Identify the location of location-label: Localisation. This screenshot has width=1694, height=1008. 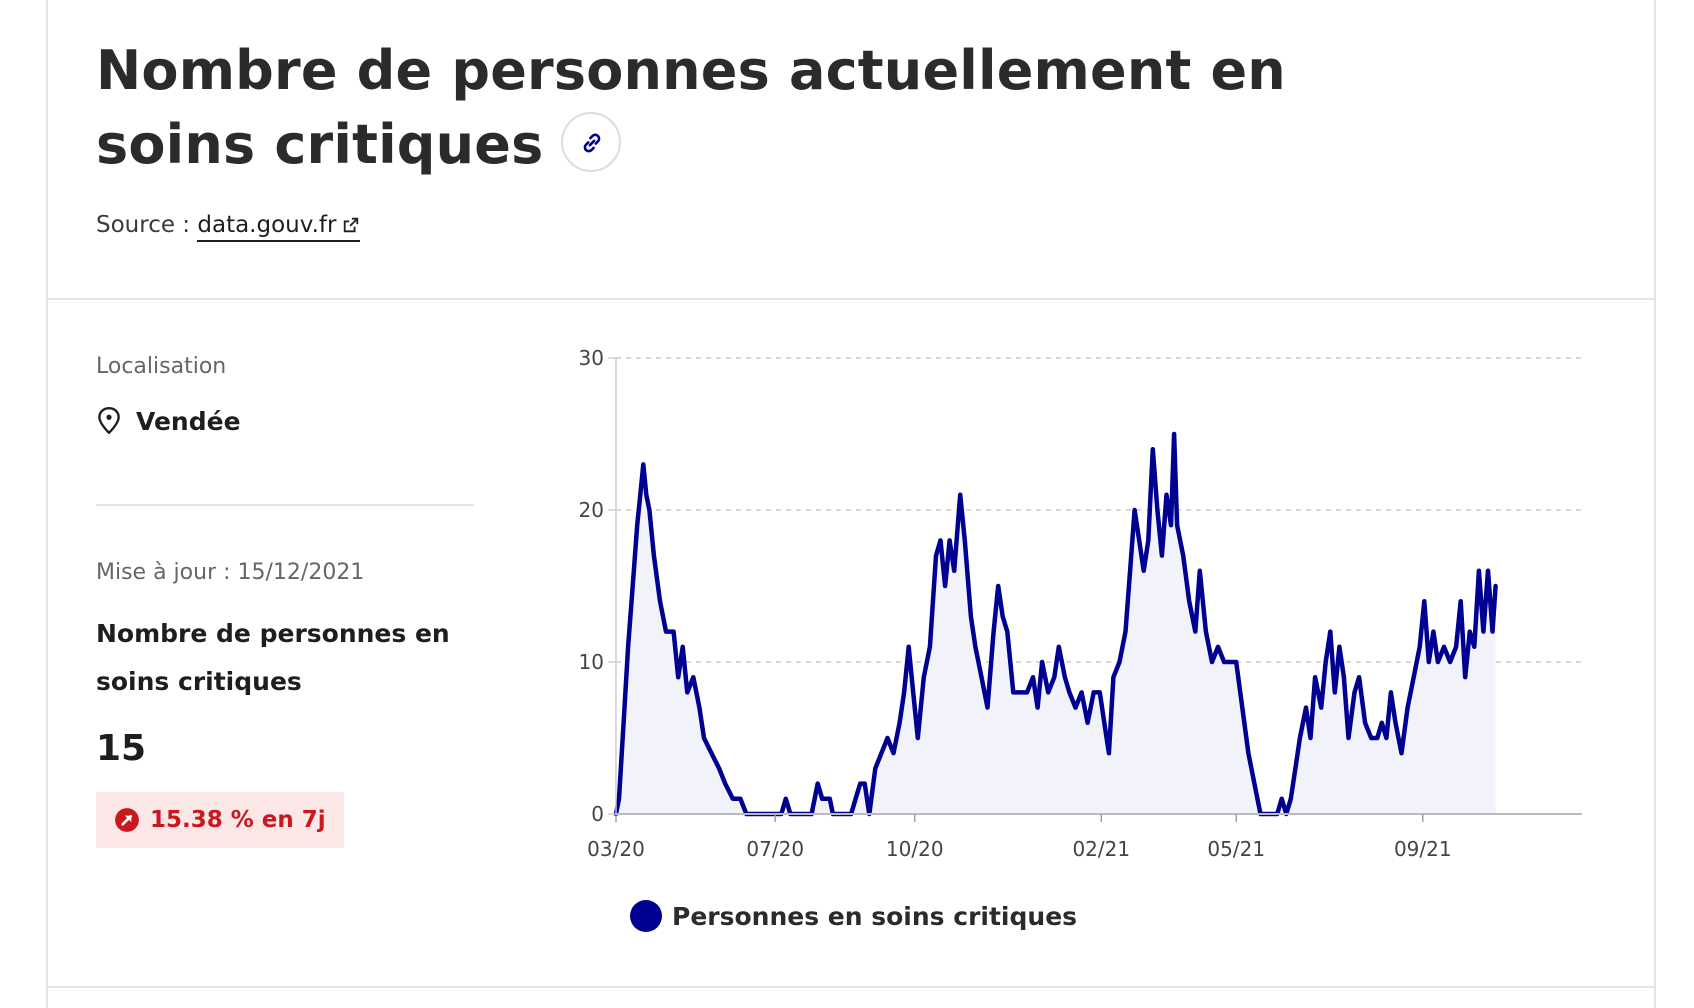
(161, 366).